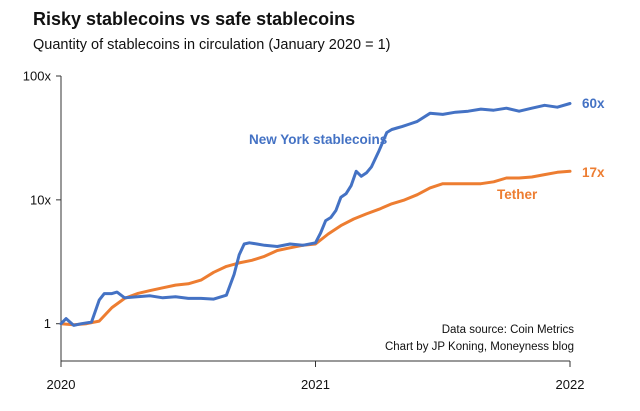 This screenshot has width=640, height=411. Describe the element at coordinates (318, 139) in the screenshot. I see `annotation-new-york-stablecoins: New York stablecoins` at that location.